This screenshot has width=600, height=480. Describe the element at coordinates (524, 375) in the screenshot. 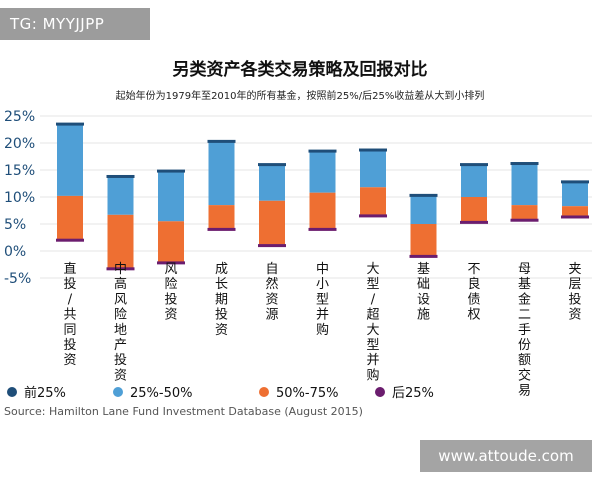

I see `x-tick-label-char: 交` at that location.